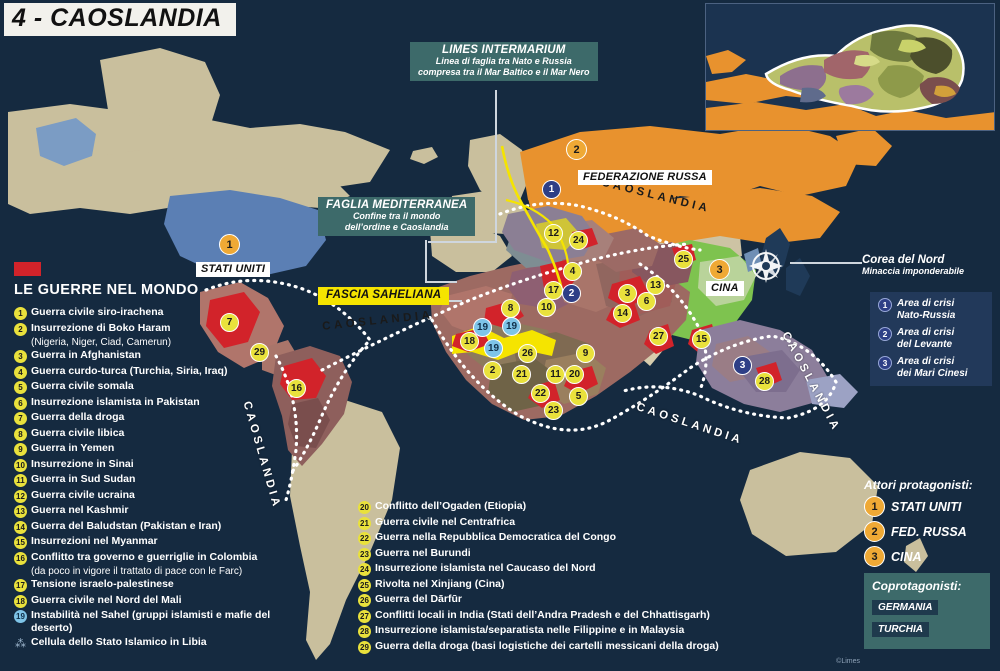 The width and height of the screenshot is (1000, 671). I want to click on callout-faglia-line2: dell’ordine e Caoslandia, so click(396, 226).